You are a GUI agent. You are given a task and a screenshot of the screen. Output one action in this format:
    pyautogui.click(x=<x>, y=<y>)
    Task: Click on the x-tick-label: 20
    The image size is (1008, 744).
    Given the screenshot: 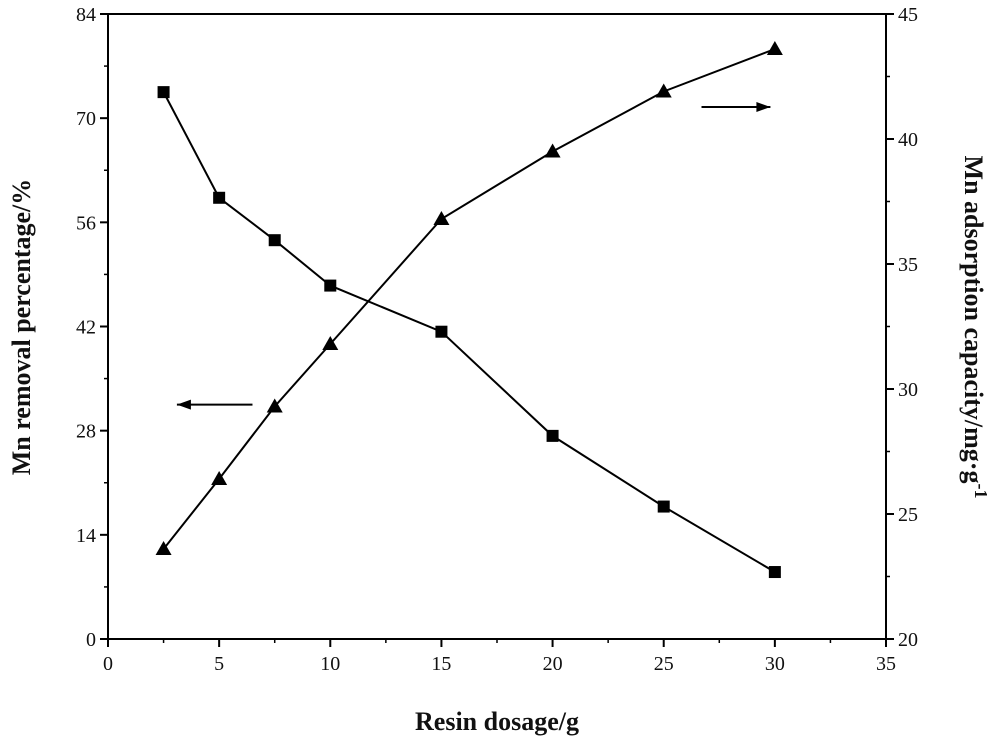 What is the action you would take?
    pyautogui.click(x=553, y=664)
    